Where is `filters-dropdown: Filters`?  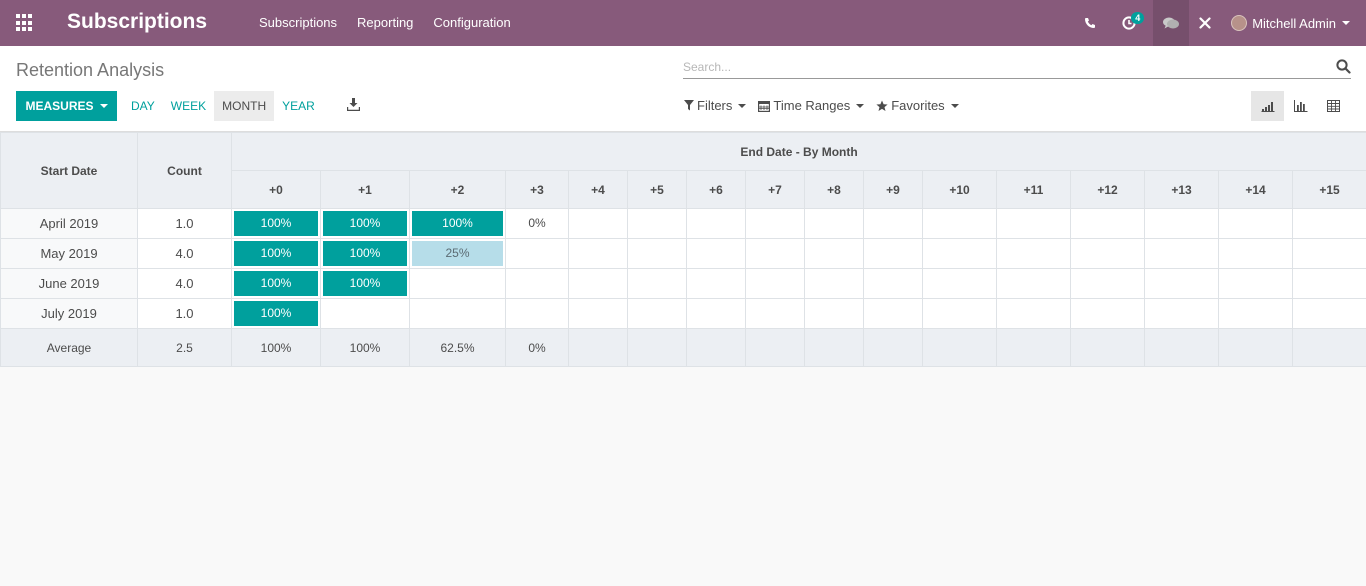 filters-dropdown: Filters is located at coordinates (715, 105).